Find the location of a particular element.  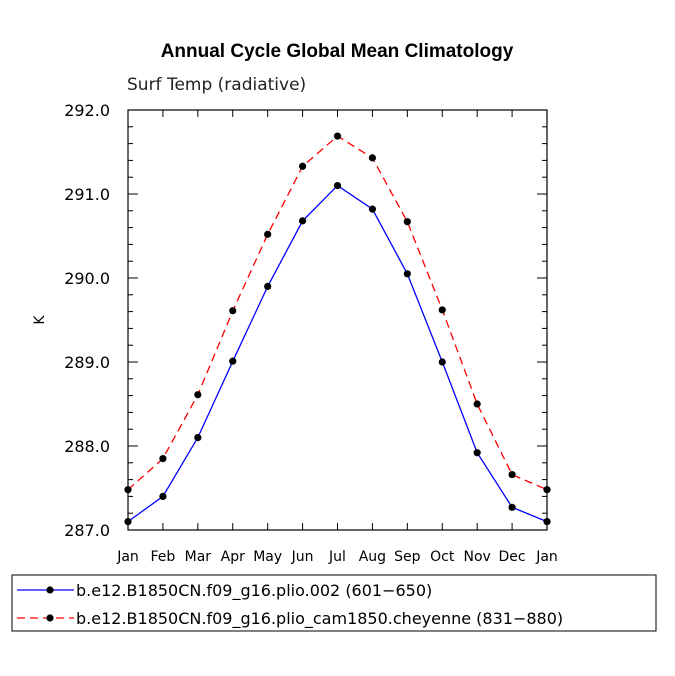

x-tick-labels: Jan Feb Mar Apr May Jun Jul Aug Sep Oct Nov Dec Jan is located at coordinates (337, 557).